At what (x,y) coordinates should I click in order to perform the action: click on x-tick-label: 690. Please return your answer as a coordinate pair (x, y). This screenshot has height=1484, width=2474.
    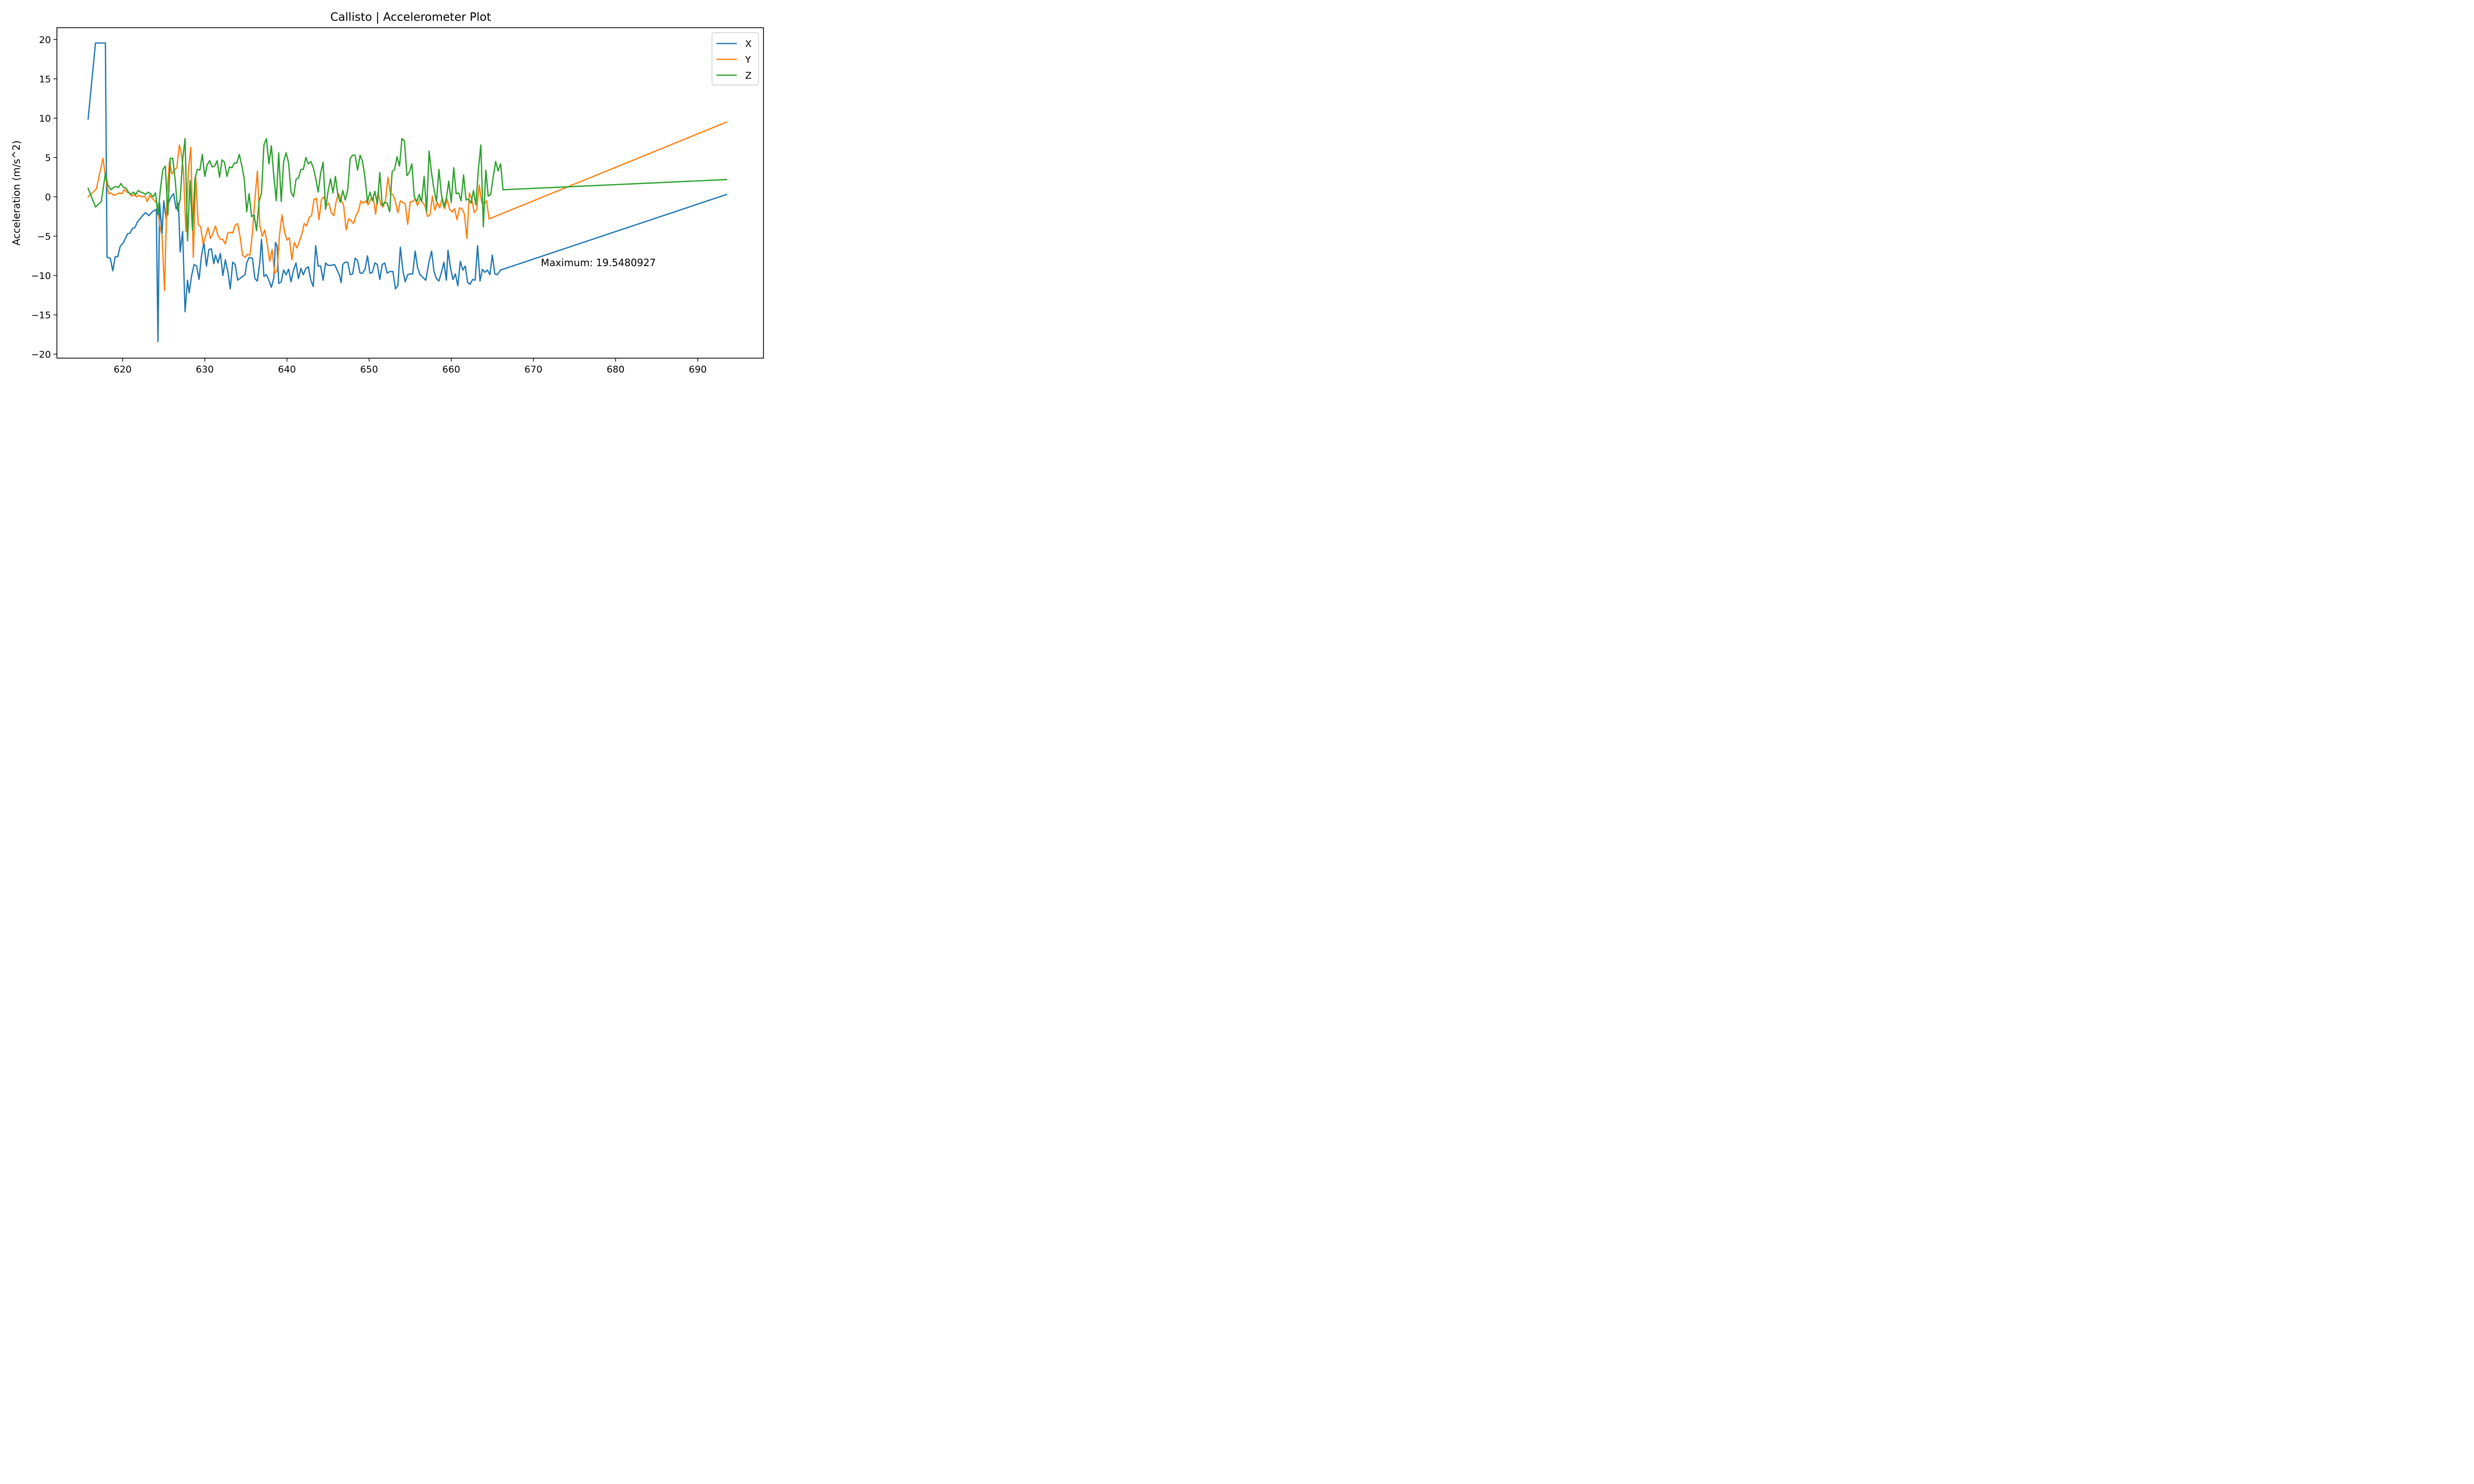
    Looking at the image, I should click on (698, 369).